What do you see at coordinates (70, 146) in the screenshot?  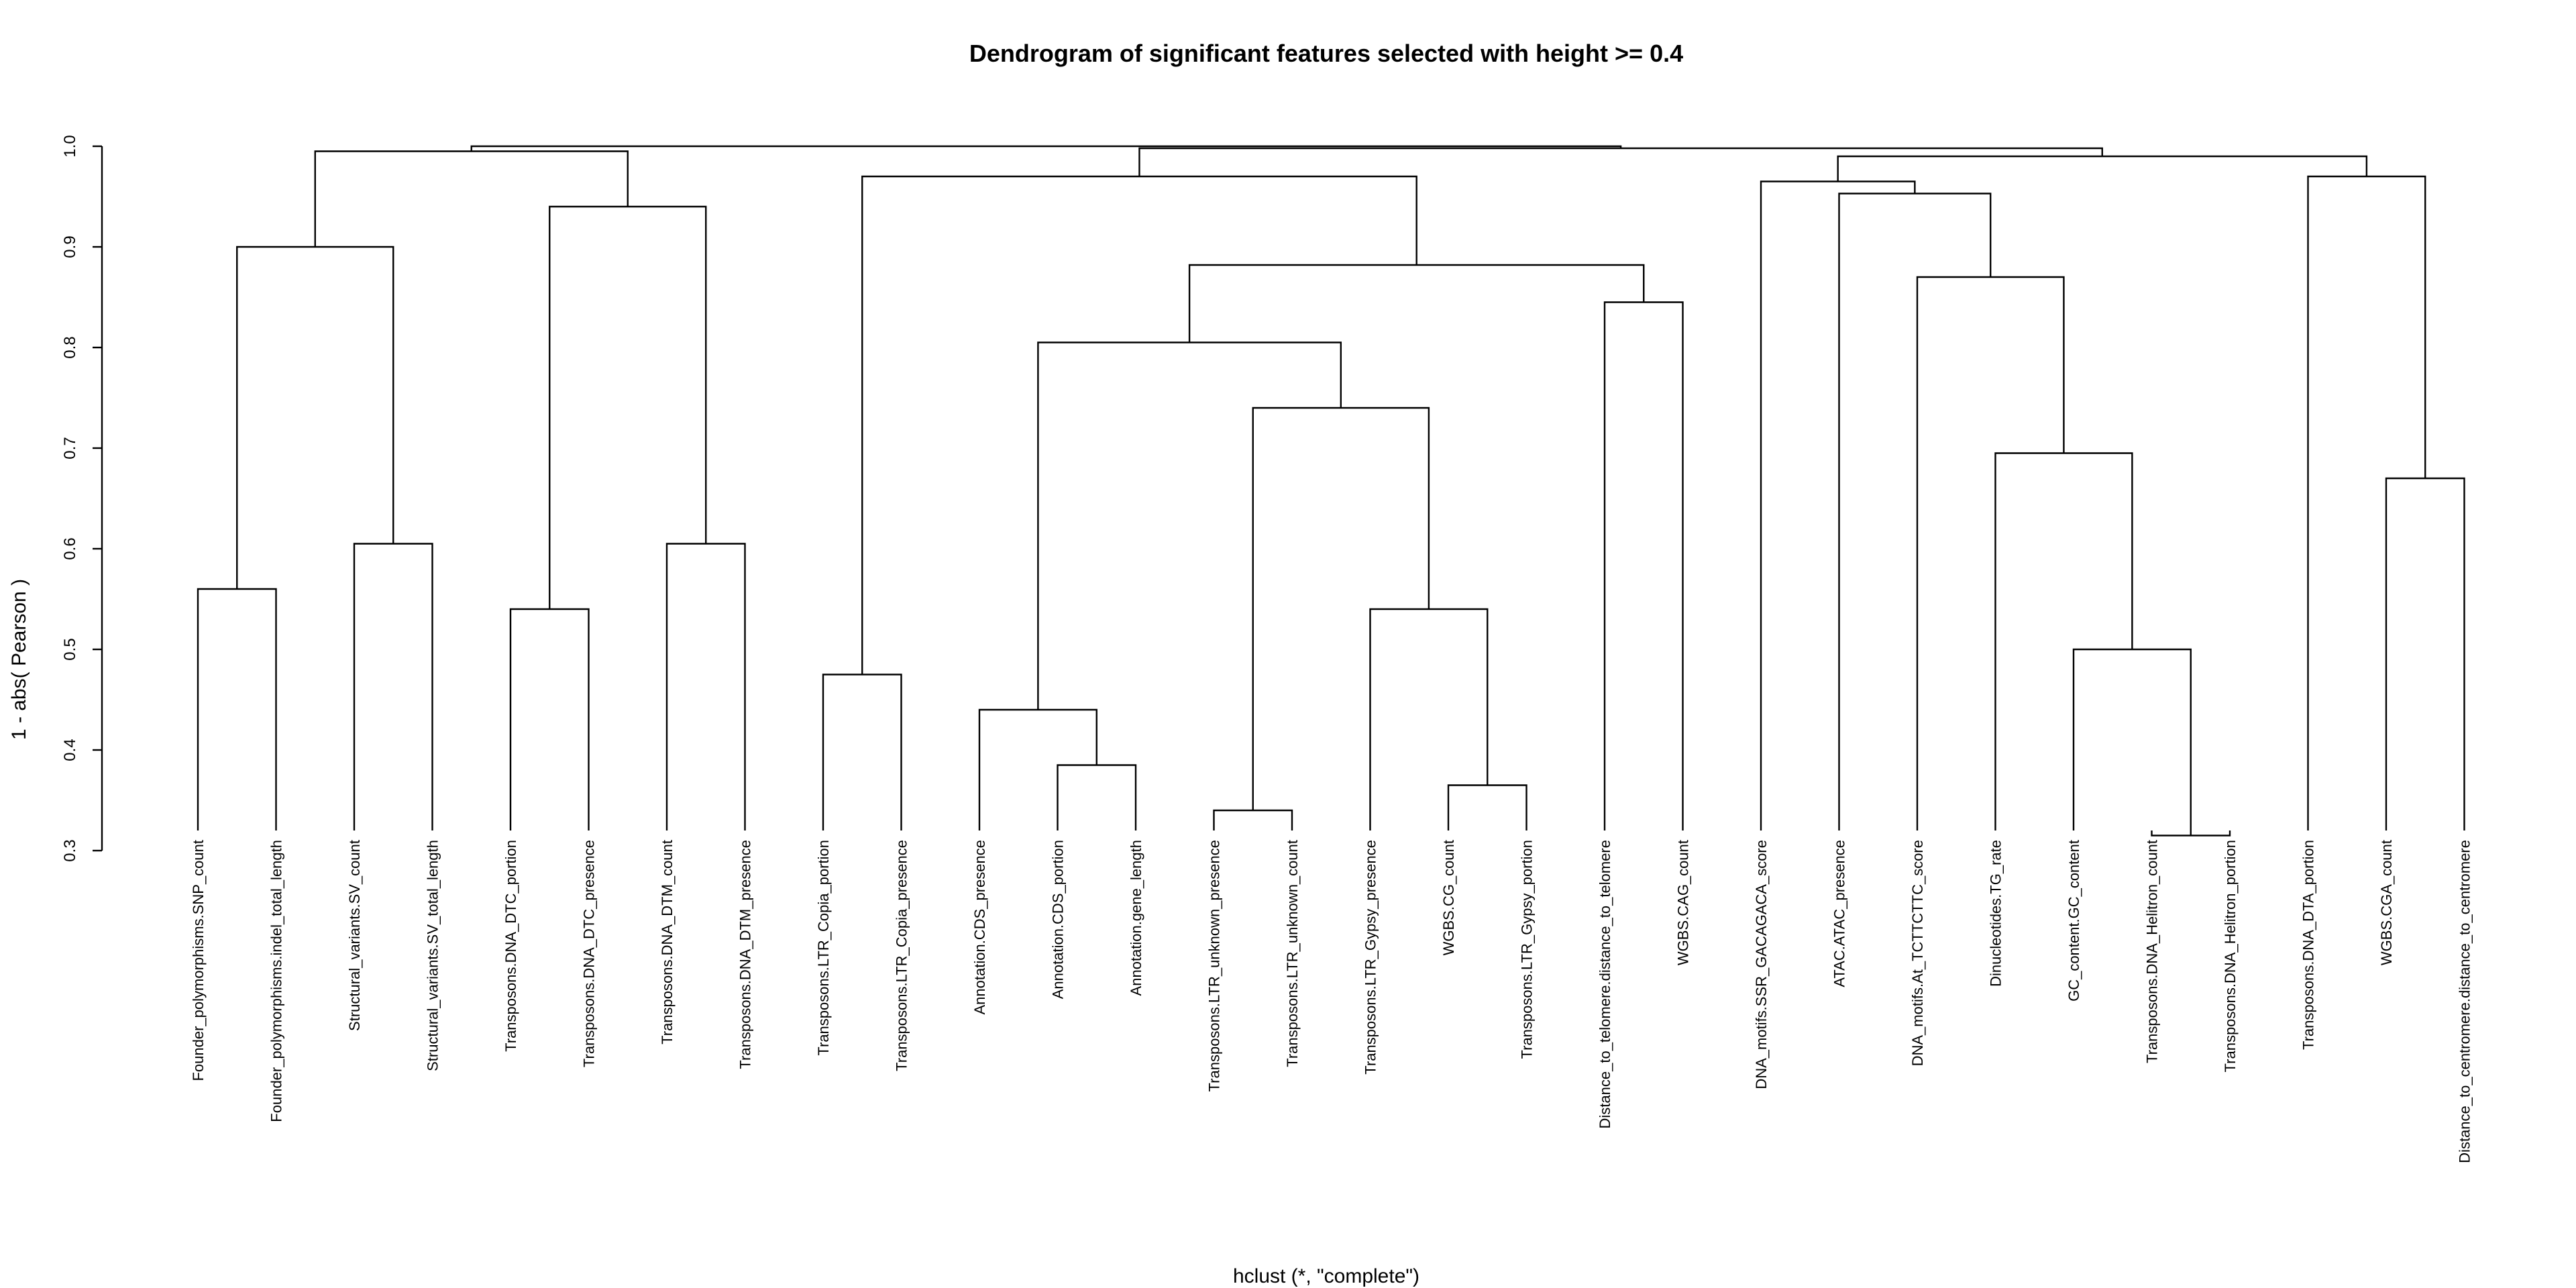 I see `y-tick-label: 1.0` at bounding box center [70, 146].